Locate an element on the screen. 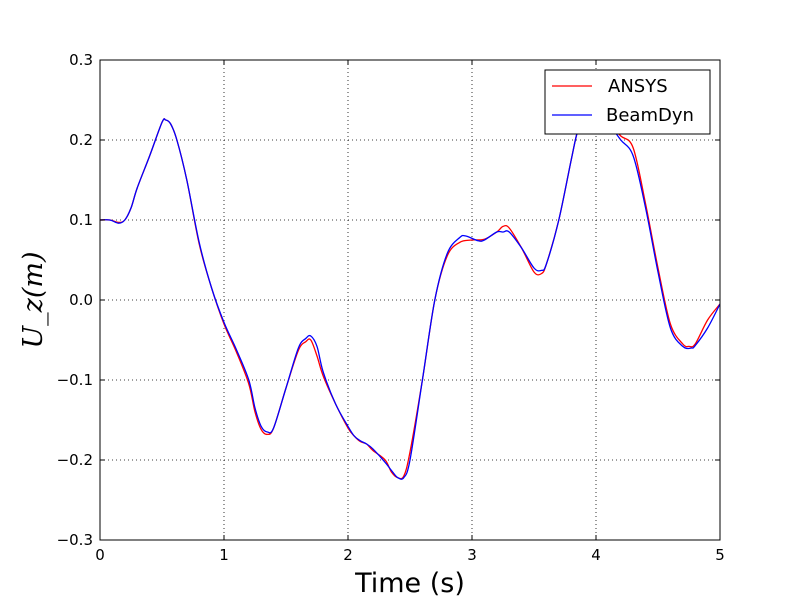 The height and width of the screenshot is (600, 800). y-tick-label: −0.1 is located at coordinates (75, 380).